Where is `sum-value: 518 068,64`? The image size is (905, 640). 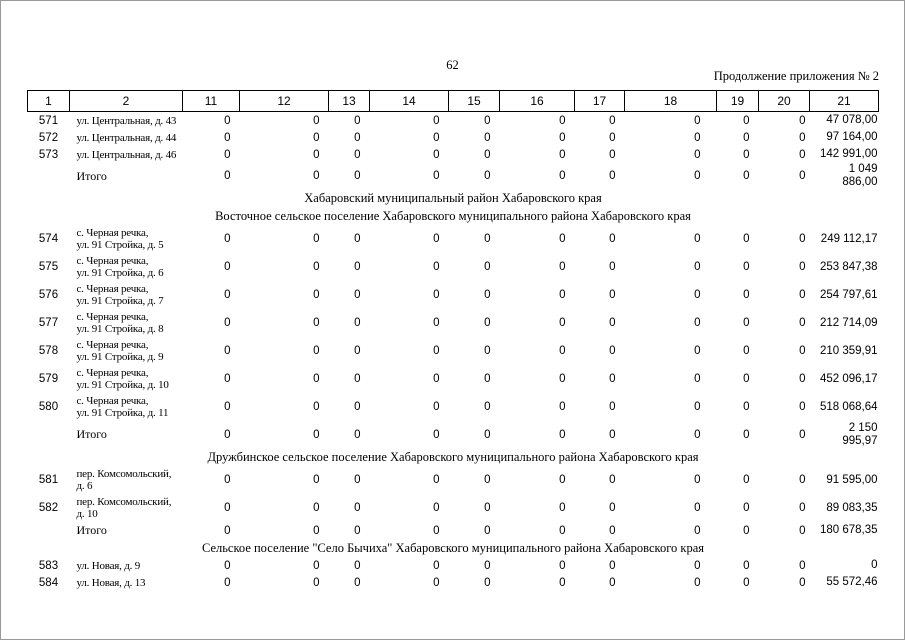 sum-value: 518 068,64 is located at coordinates (848, 406).